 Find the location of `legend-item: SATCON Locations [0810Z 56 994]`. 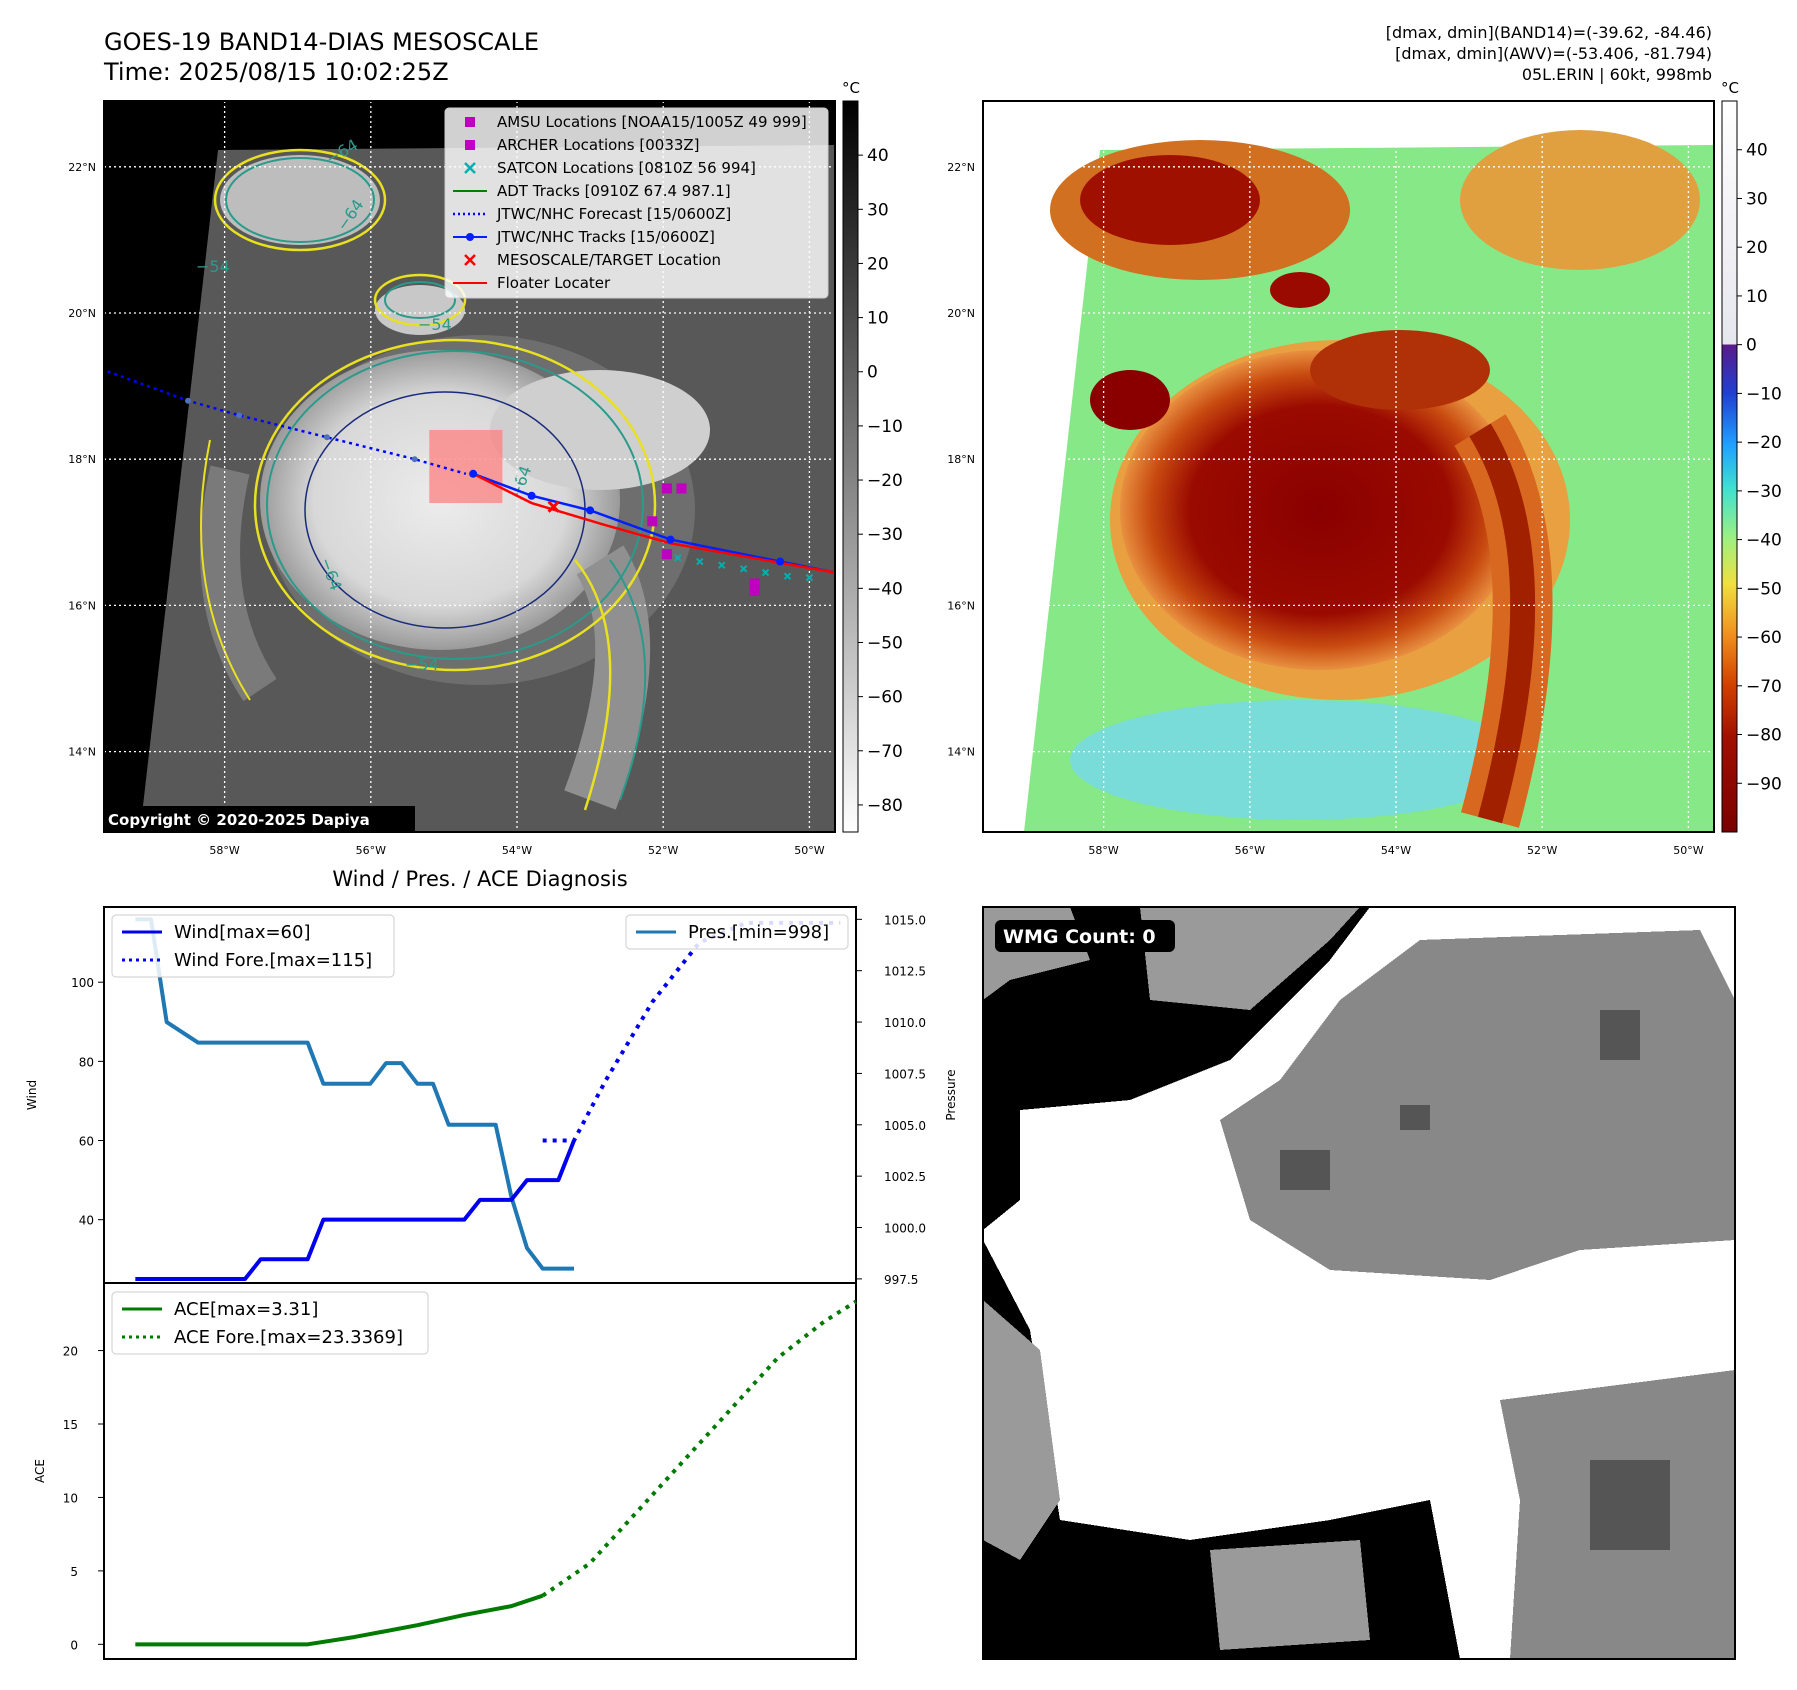

legend-item: SATCON Locations [0810Z 56 994] is located at coordinates (610, 168).